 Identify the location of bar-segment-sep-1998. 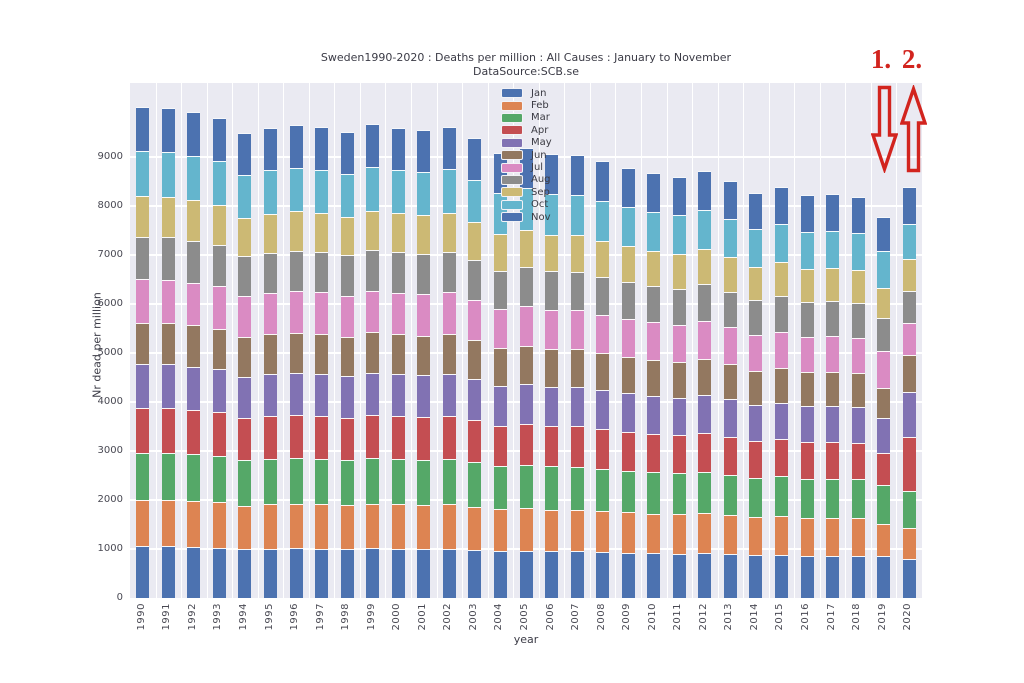
(347, 236).